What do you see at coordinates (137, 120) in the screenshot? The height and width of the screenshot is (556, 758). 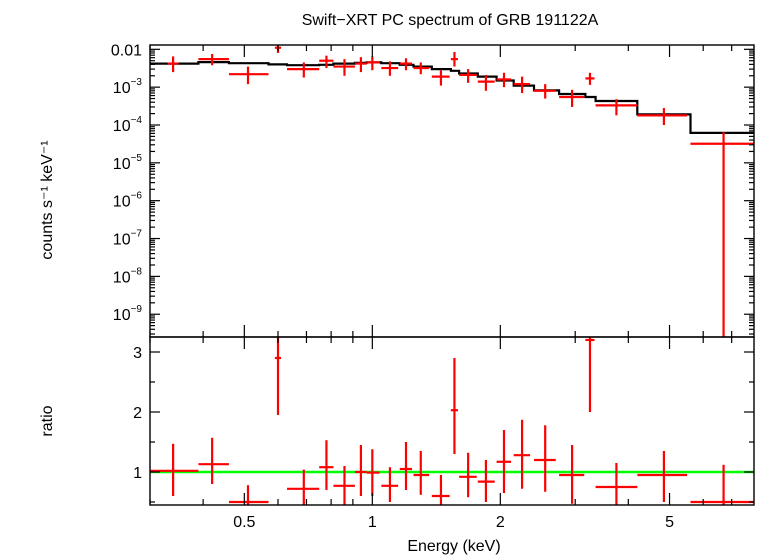 I see `tick-exponent: −4` at bounding box center [137, 120].